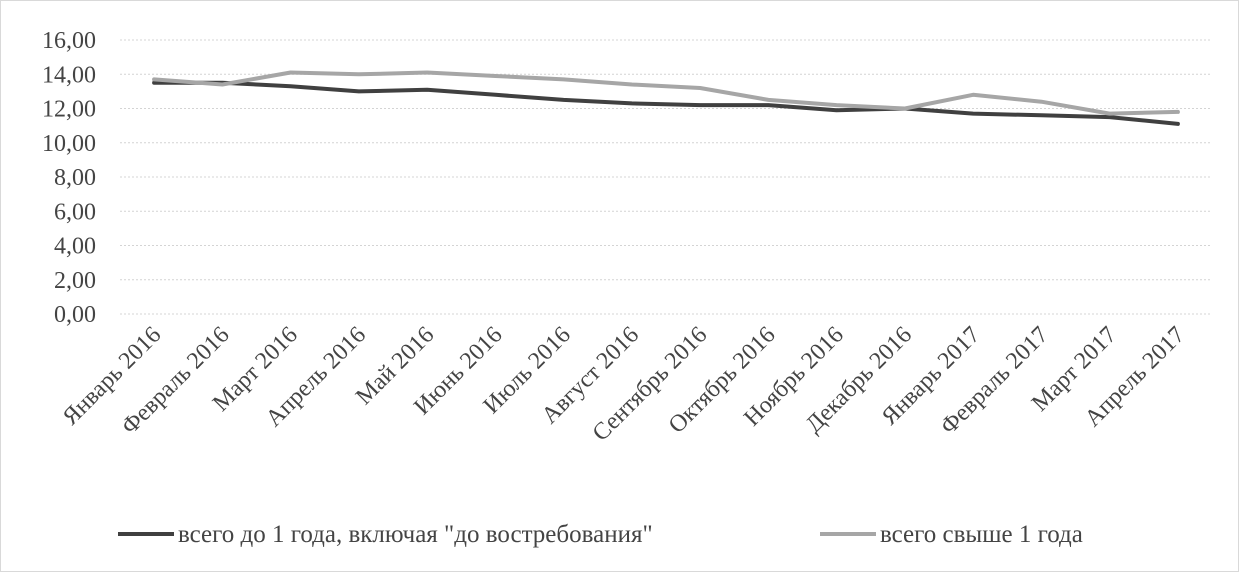 Image resolution: width=1239 pixels, height=572 pixels. What do you see at coordinates (69, 110) in the screenshot?
I see `y-tick-label: 12,00` at bounding box center [69, 110].